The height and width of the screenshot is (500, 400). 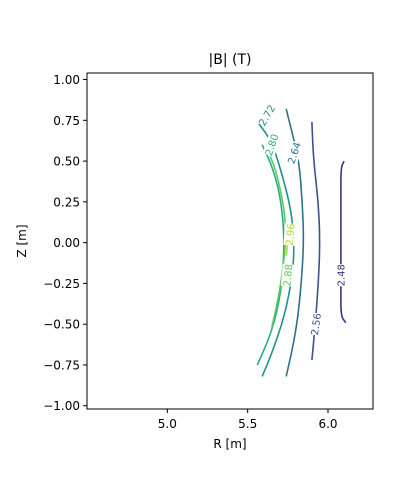 I want to click on contour-line-2.56, so click(x=316, y=241).